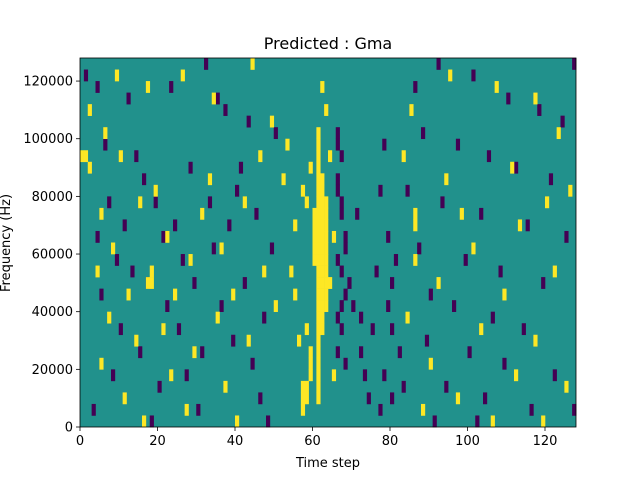 This screenshot has width=640, height=480. I want to click on y-axis-label: Frequency (Hz), so click(7, 243).